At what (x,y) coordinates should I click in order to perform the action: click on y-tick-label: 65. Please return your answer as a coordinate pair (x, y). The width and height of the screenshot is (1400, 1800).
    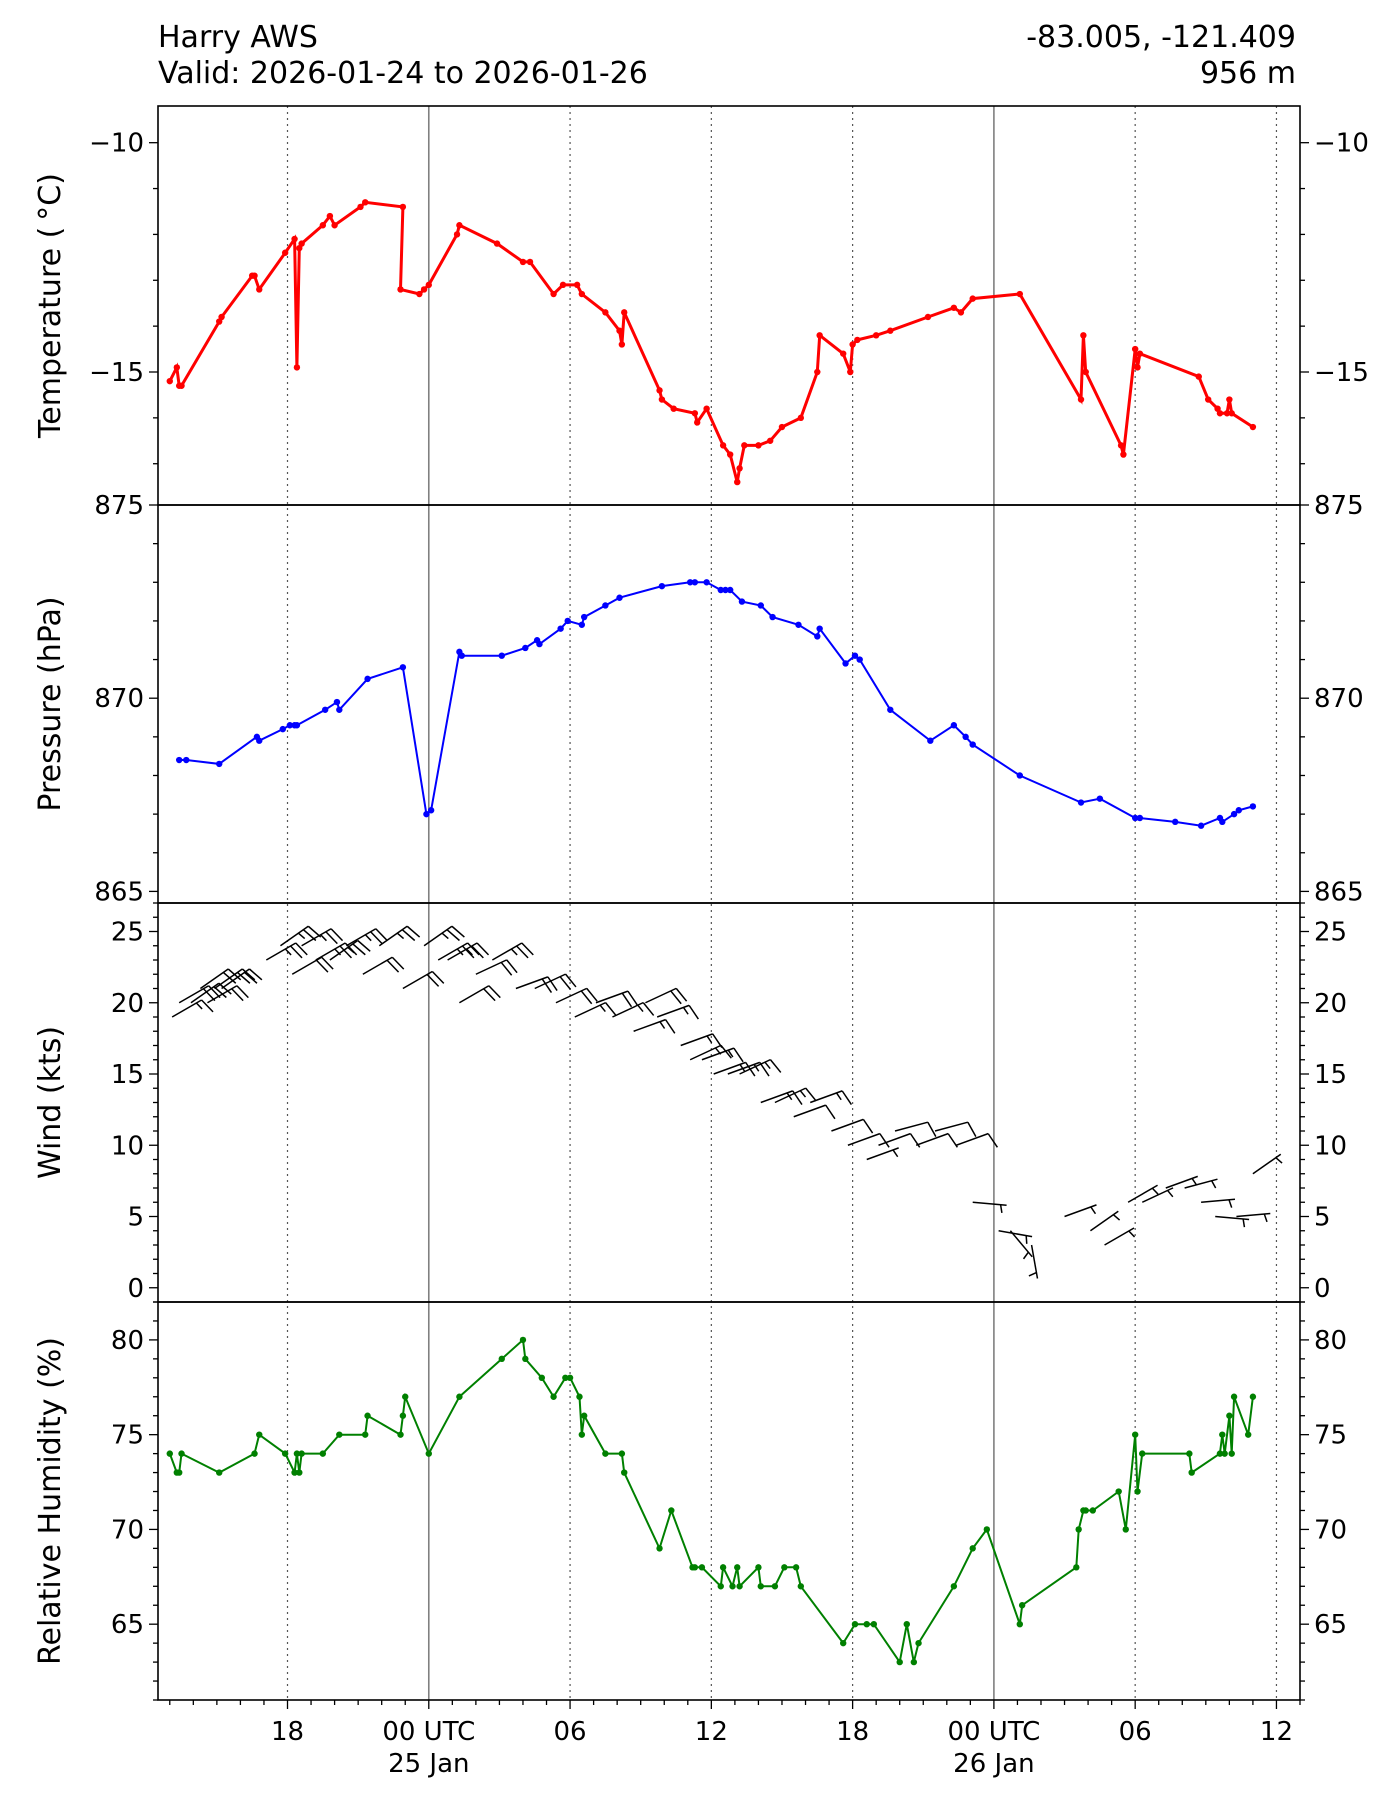
    Looking at the image, I should click on (127, 1625).